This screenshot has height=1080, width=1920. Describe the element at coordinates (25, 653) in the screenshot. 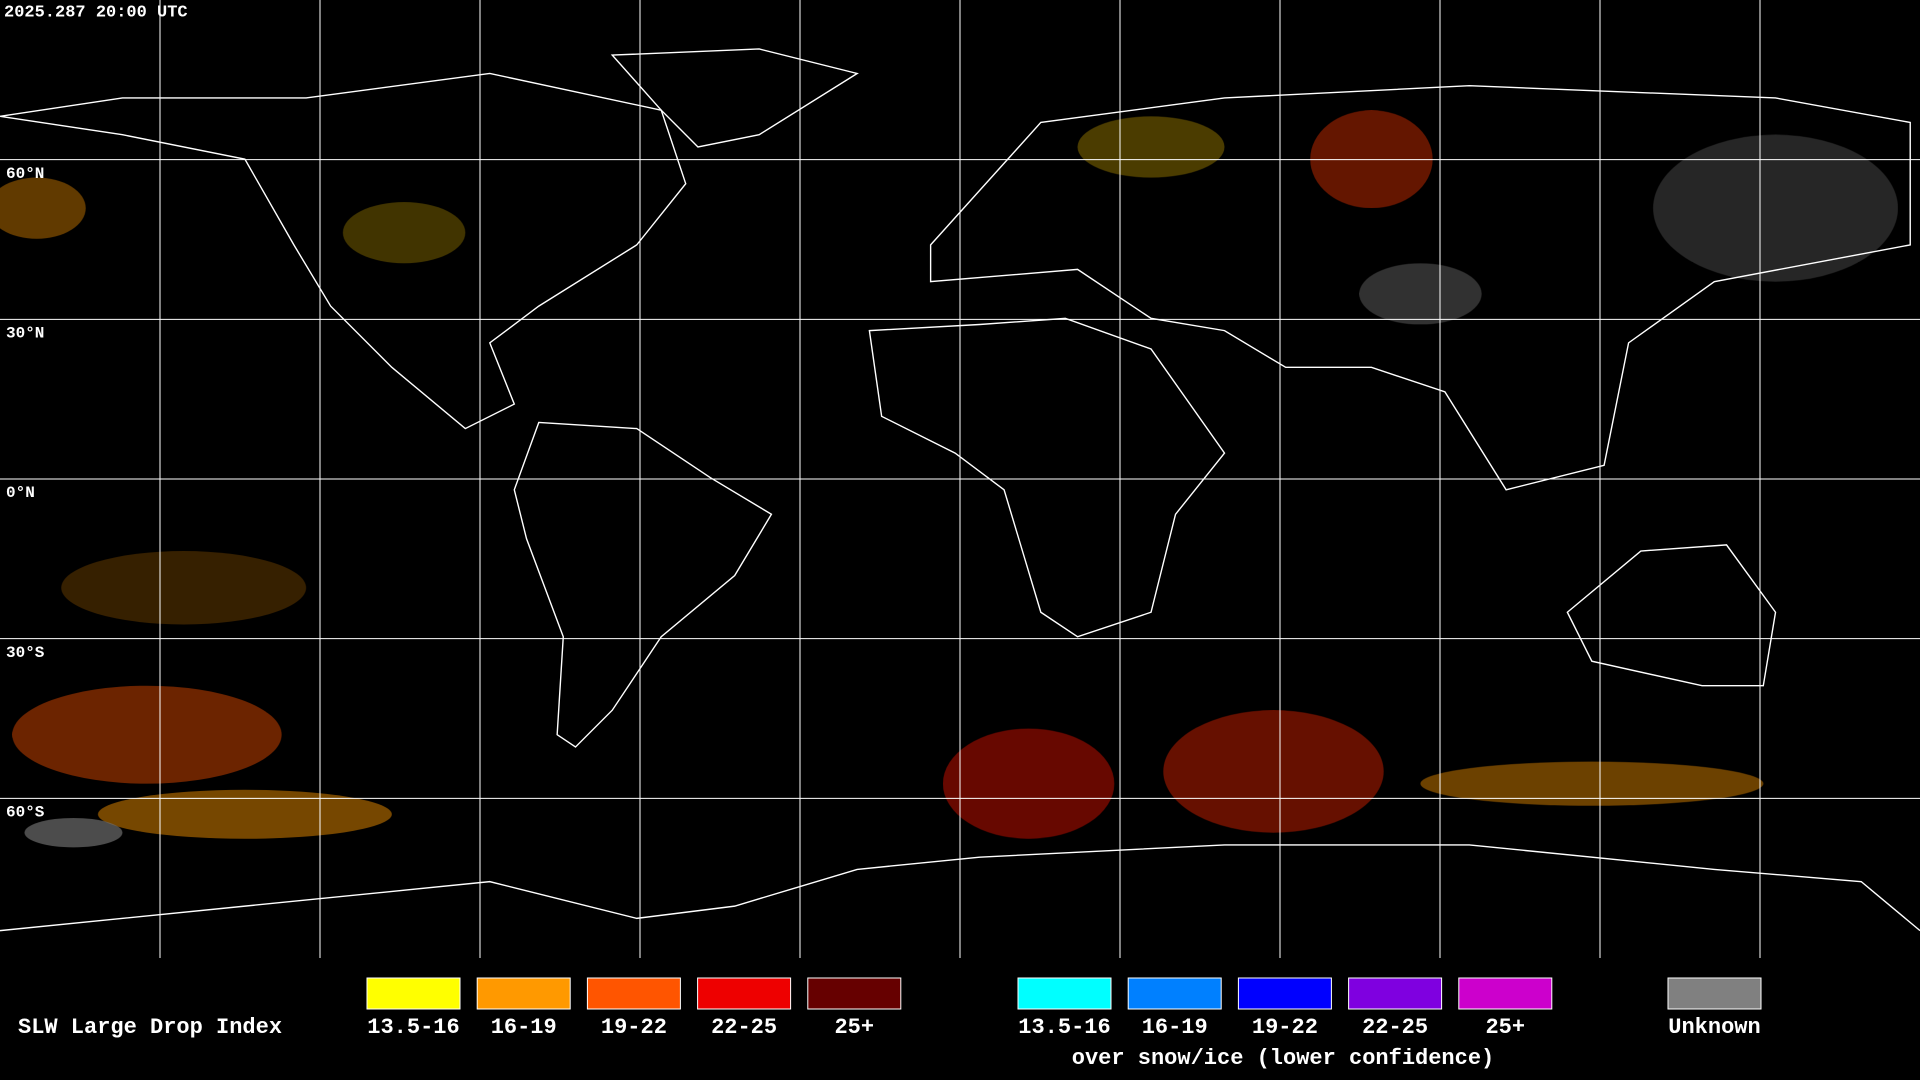

I see `latitude-label: 30°S` at that location.